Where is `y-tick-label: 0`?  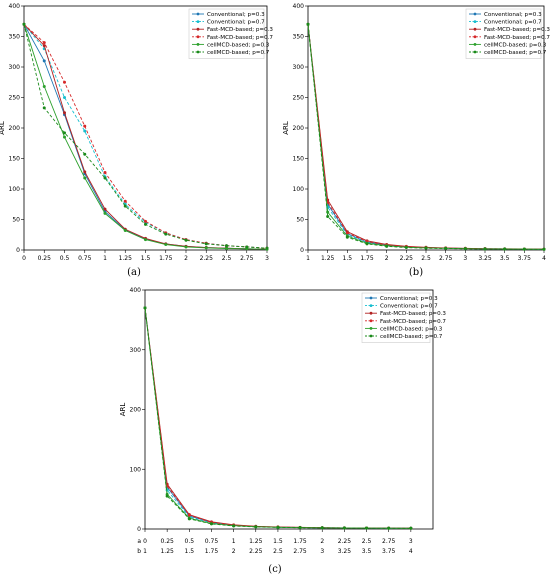 y-tick-label: 0 is located at coordinates (18, 250).